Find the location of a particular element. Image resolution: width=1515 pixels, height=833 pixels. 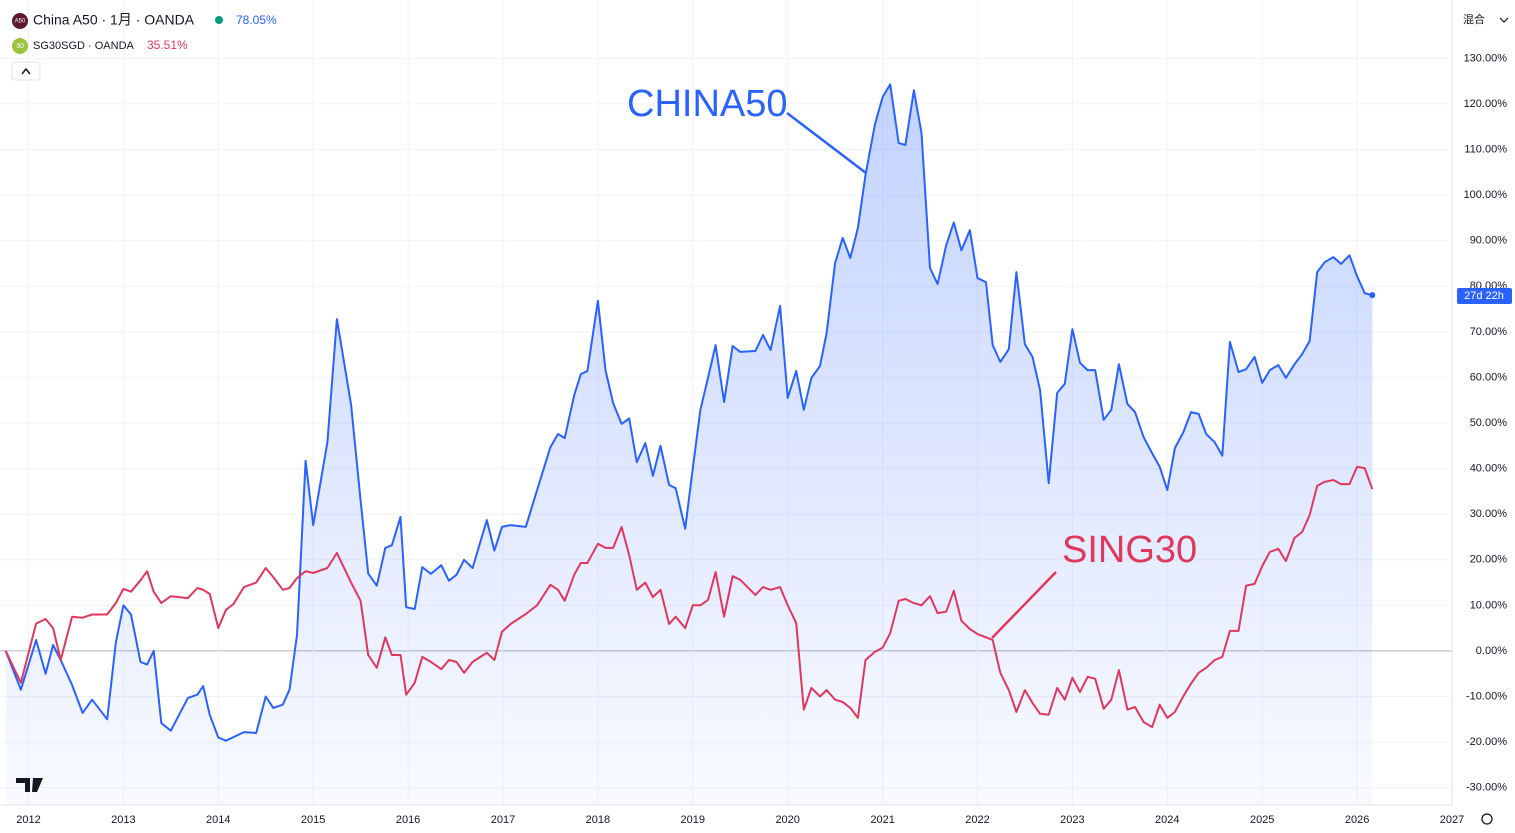

y-tick-label: 120.00% is located at coordinates (1486, 104).